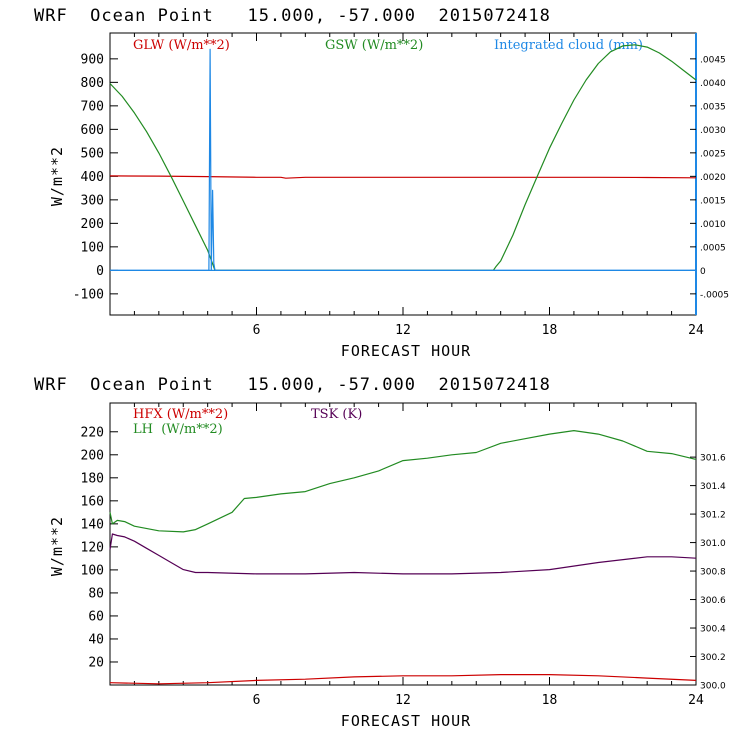 The height and width of the screenshot is (740, 740). Describe the element at coordinates (713, 201) in the screenshot. I see `y2-tick-label: .0015` at that location.